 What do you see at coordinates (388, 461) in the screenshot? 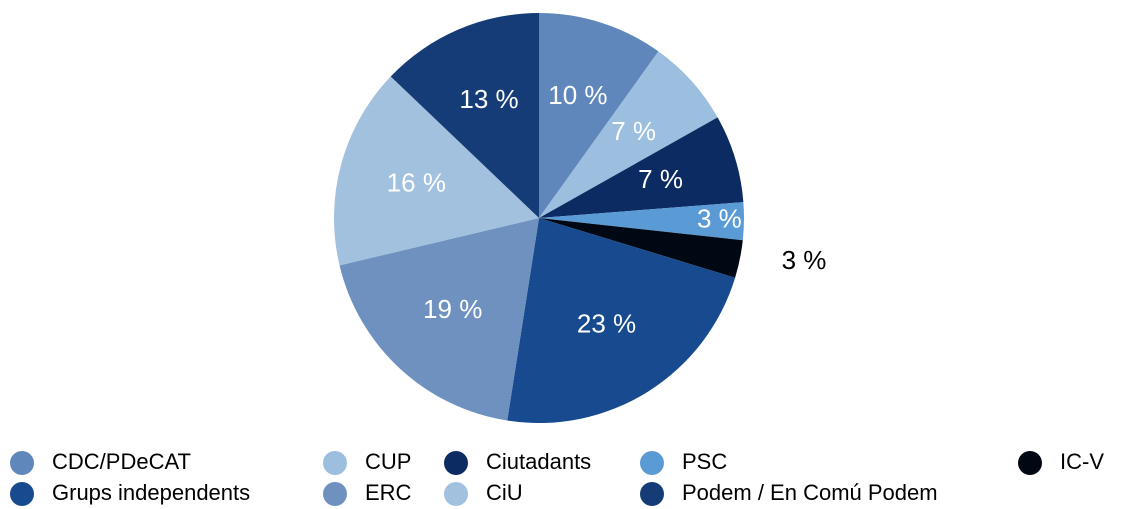
I see `legend-label: CUP` at bounding box center [388, 461].